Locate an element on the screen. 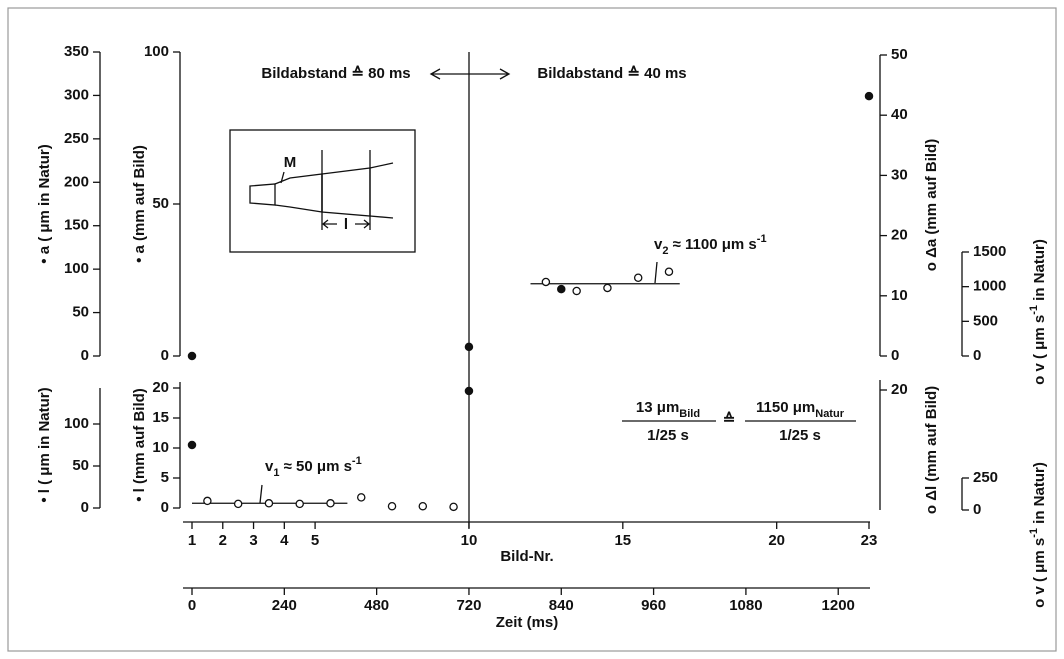 Image resolution: width=1064 pixels, height=659 pixels. label-part: o Δl (mm auf Bild) is located at coordinates (931, 450).